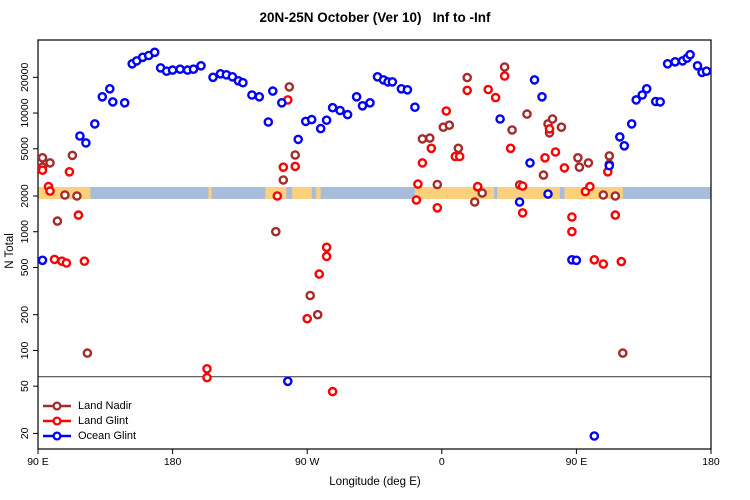 This screenshot has width=750, height=500. Describe the element at coordinates (375, 17) in the screenshot. I see `chart-title: 20N-25N October (Ver 10) Inf to -Inf` at that location.